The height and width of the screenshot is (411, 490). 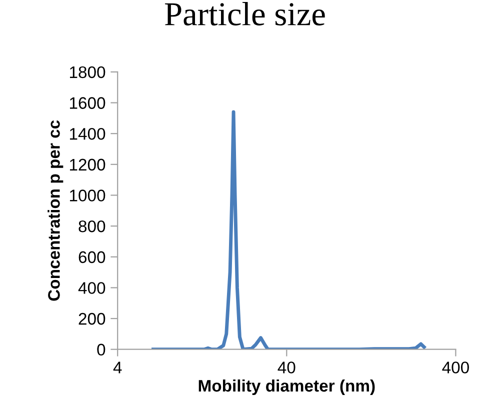 I want to click on y-axis-title: Concentration p per cc, so click(x=56, y=210).